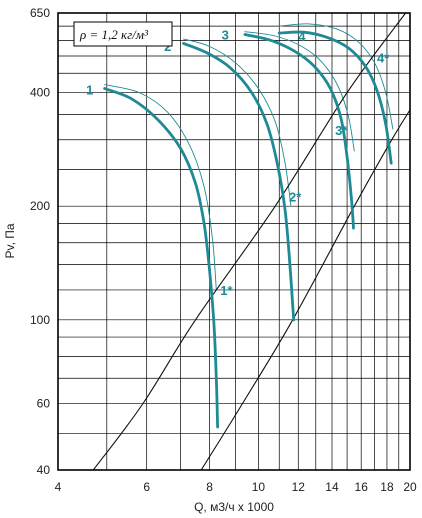 The image size is (422, 518). What do you see at coordinates (40, 93) in the screenshot?
I see `y-tick-label: 400` at bounding box center [40, 93].